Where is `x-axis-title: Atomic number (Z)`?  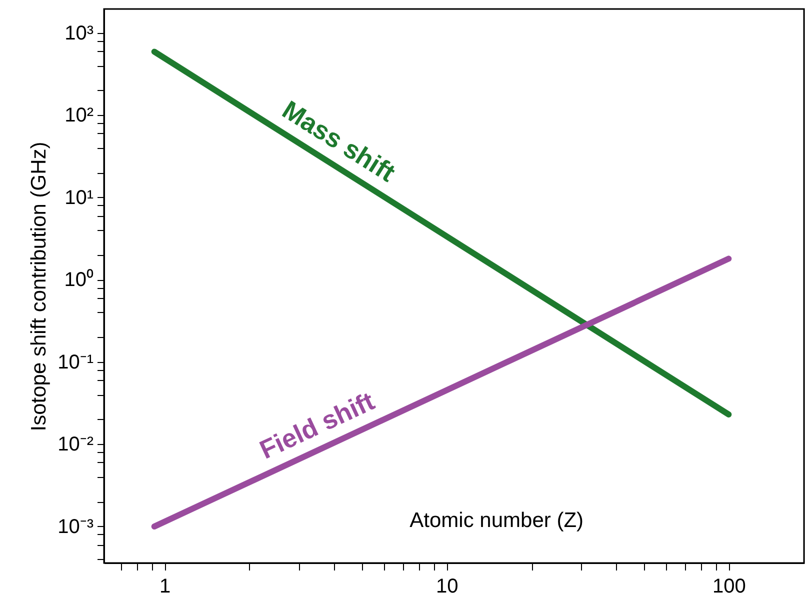
x-axis-title: Atomic number (Z) is located at coordinates (497, 520).